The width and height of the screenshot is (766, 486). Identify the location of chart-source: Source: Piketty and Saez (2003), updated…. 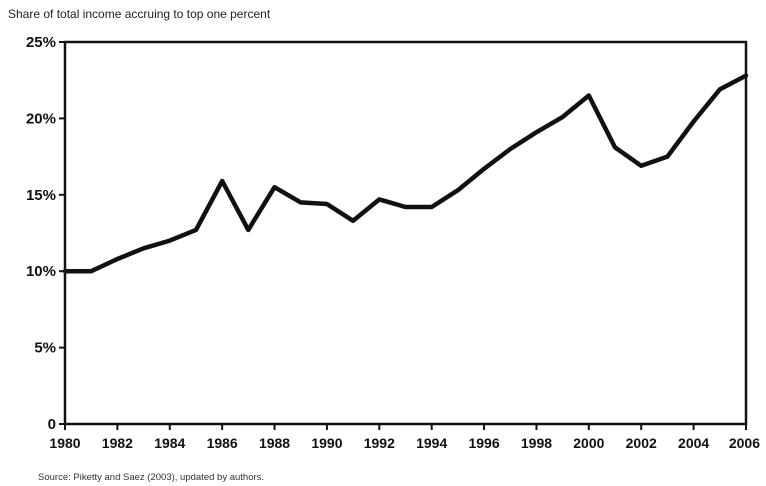
(151, 477).